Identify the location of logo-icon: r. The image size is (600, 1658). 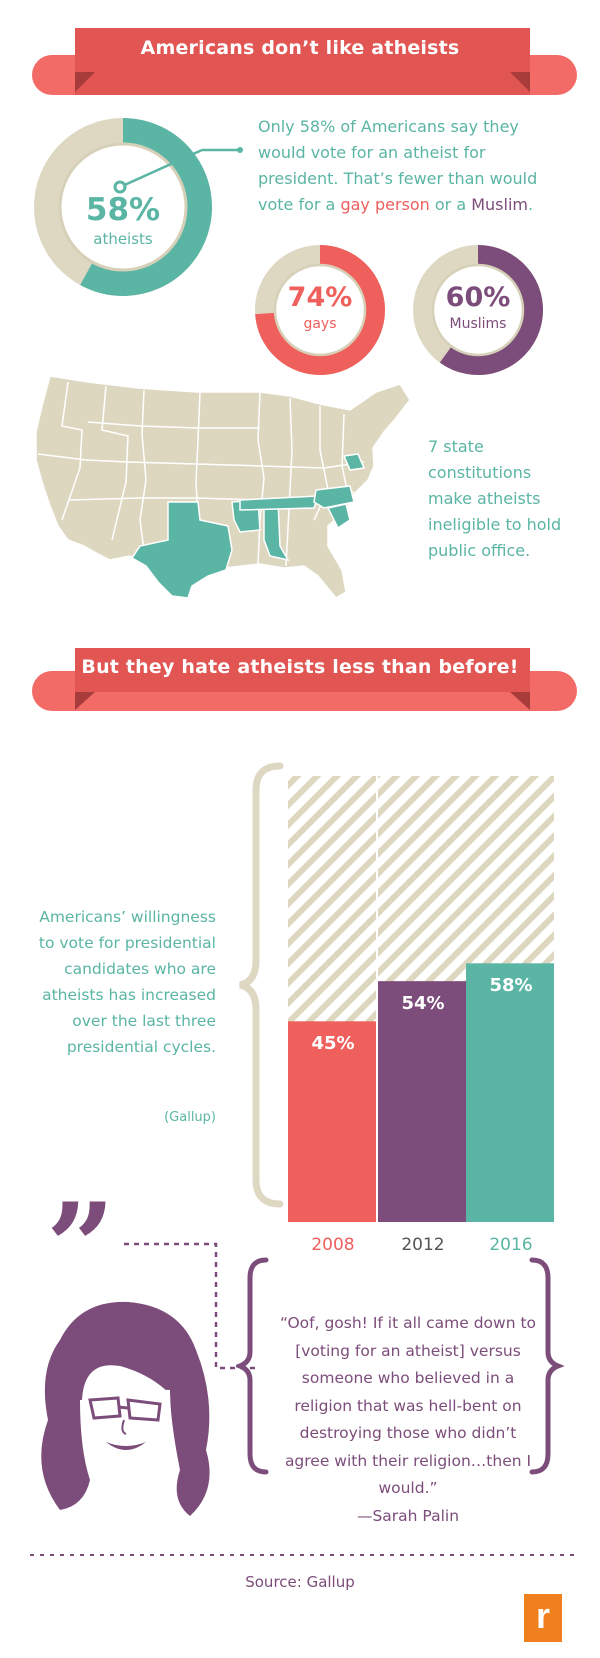
(543, 1618).